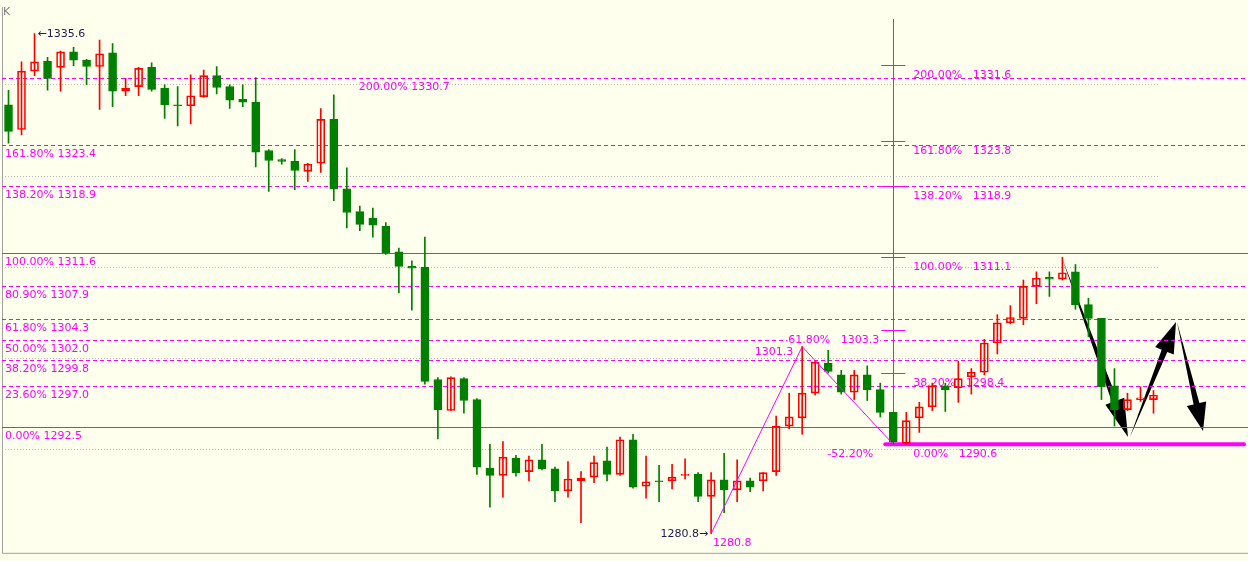  What do you see at coordinates (834, 339) in the screenshot?
I see `annotation: 61.80% 1303.3` at bounding box center [834, 339].